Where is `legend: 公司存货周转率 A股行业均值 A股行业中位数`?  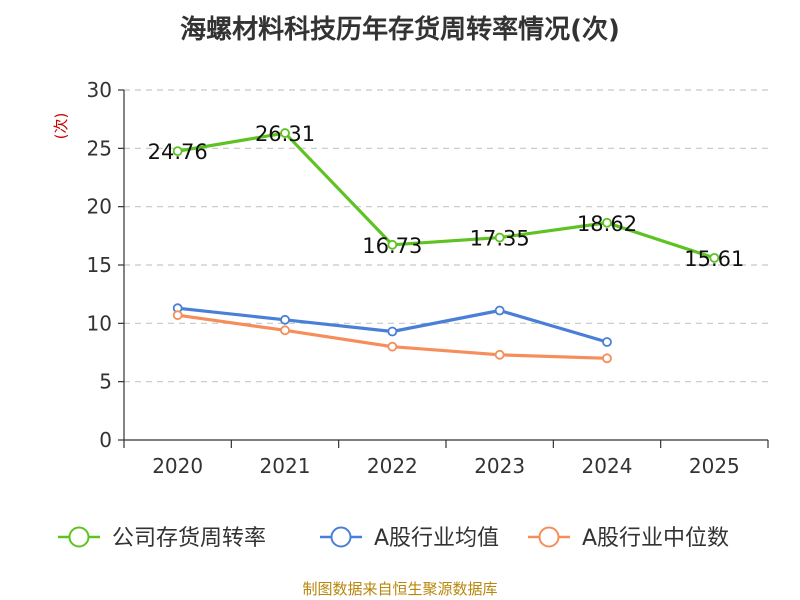
legend: 公司存货周转率 A股行业均值 A股行业中位数 is located at coordinates (393, 538).